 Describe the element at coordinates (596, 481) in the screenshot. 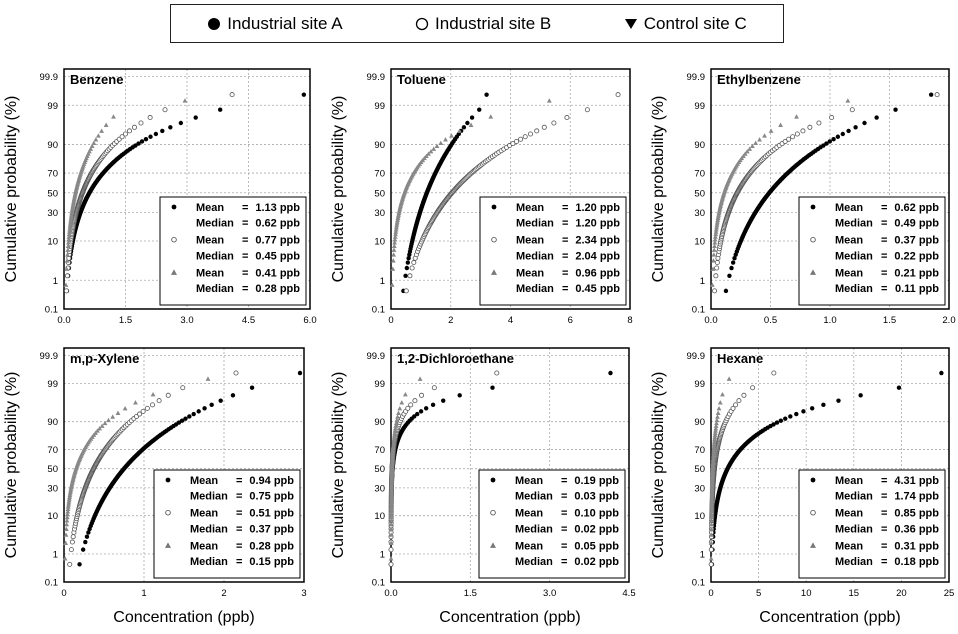

I see `stats-value: 0.19 ppb` at that location.